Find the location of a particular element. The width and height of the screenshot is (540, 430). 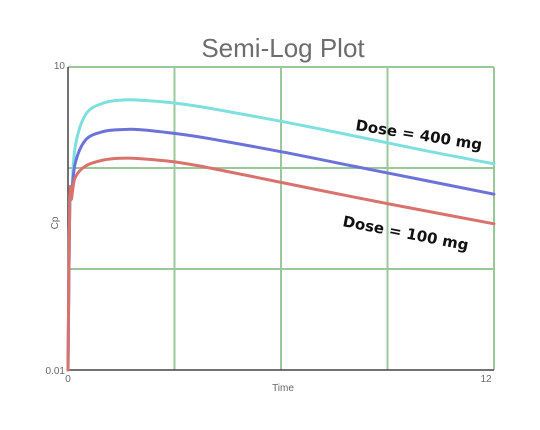

x-axis-label: Time is located at coordinates (283, 388).